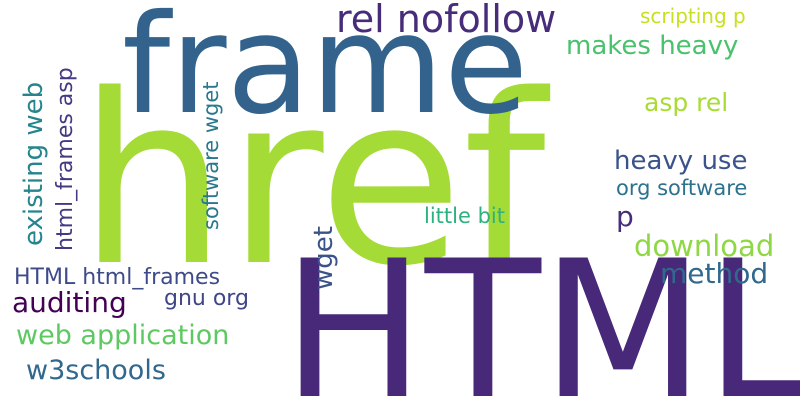  Describe the element at coordinates (96, 370) in the screenshot. I see `word-w3schools: w3schools` at that location.